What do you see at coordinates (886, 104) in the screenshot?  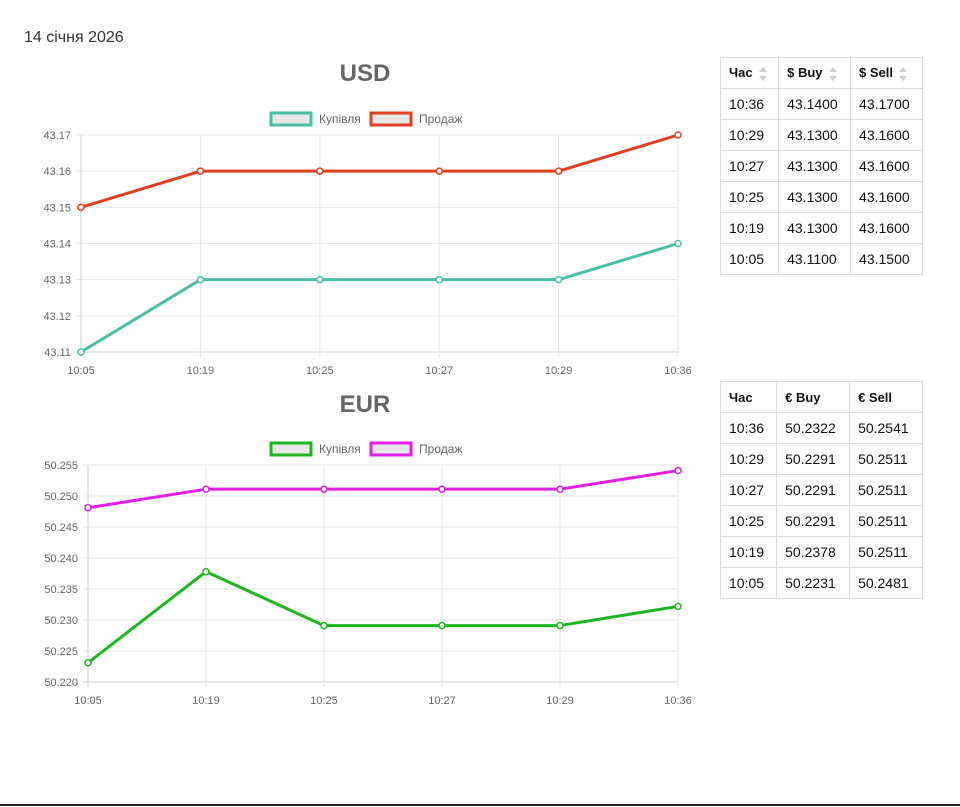 I see `cell-sell: 43.1700` at bounding box center [886, 104].